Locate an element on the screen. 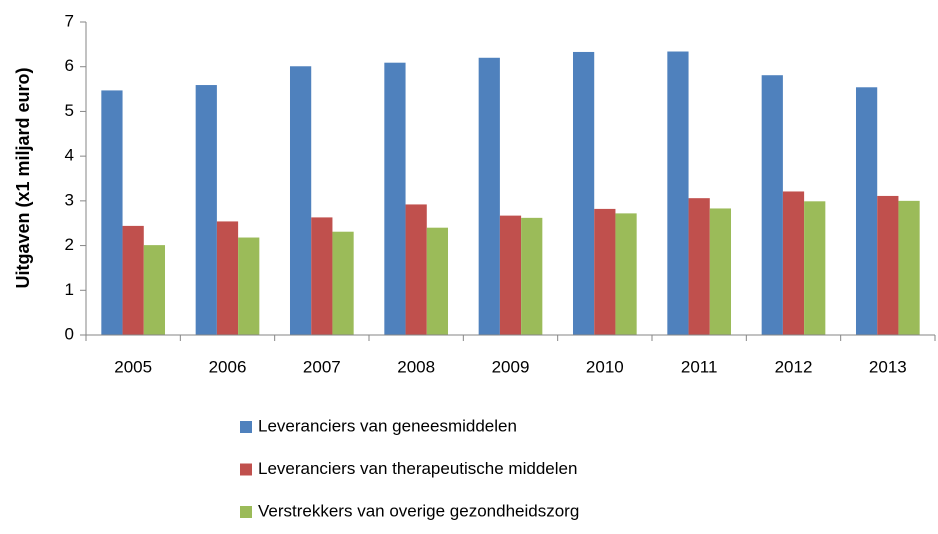  x-tick-label: 2013 is located at coordinates (888, 366).